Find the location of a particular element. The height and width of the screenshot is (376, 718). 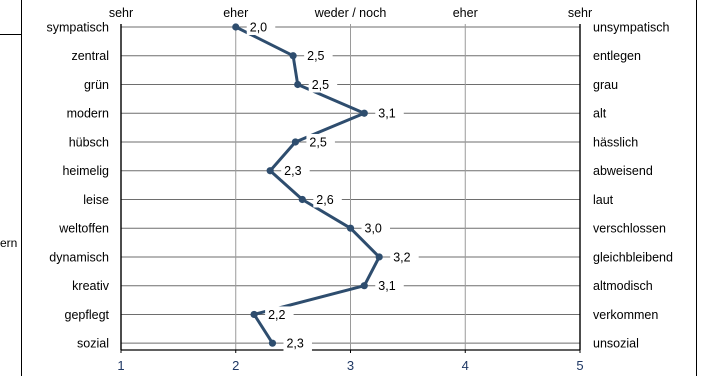

left-item-label: sympatisch is located at coordinates (77, 28).